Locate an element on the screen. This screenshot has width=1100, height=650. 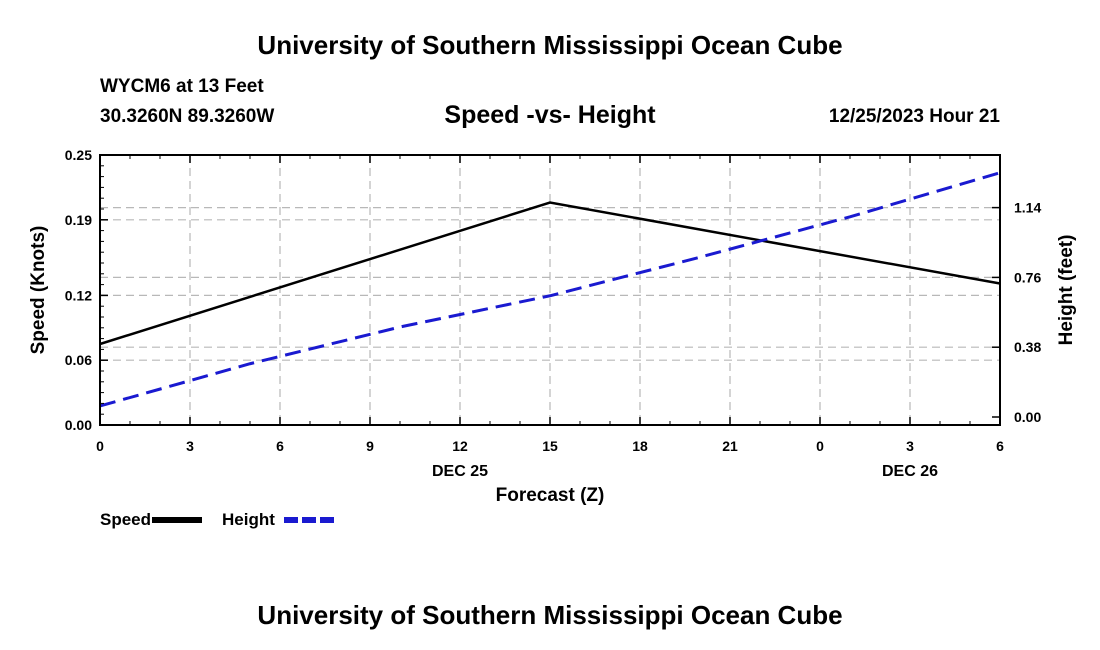
x-tick-label: 18 is located at coordinates (640, 446).